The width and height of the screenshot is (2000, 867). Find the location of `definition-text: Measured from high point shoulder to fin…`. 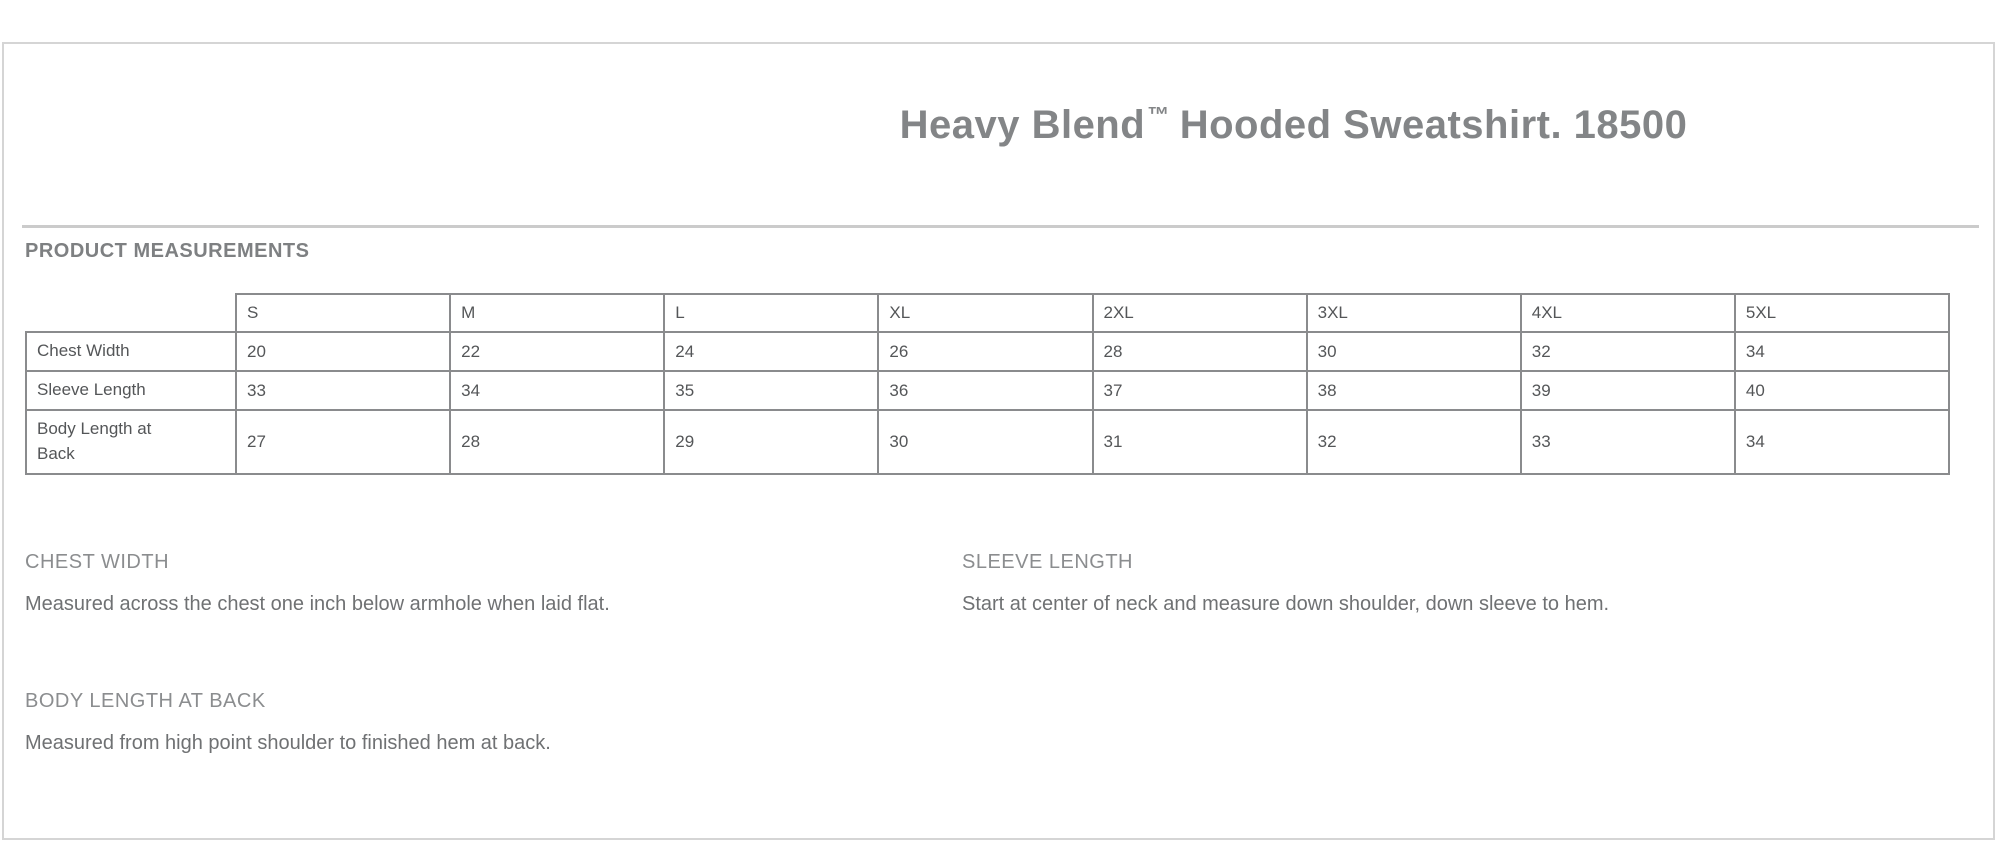

definition-text: Measured from high point shoulder to fin… is located at coordinates (288, 743).